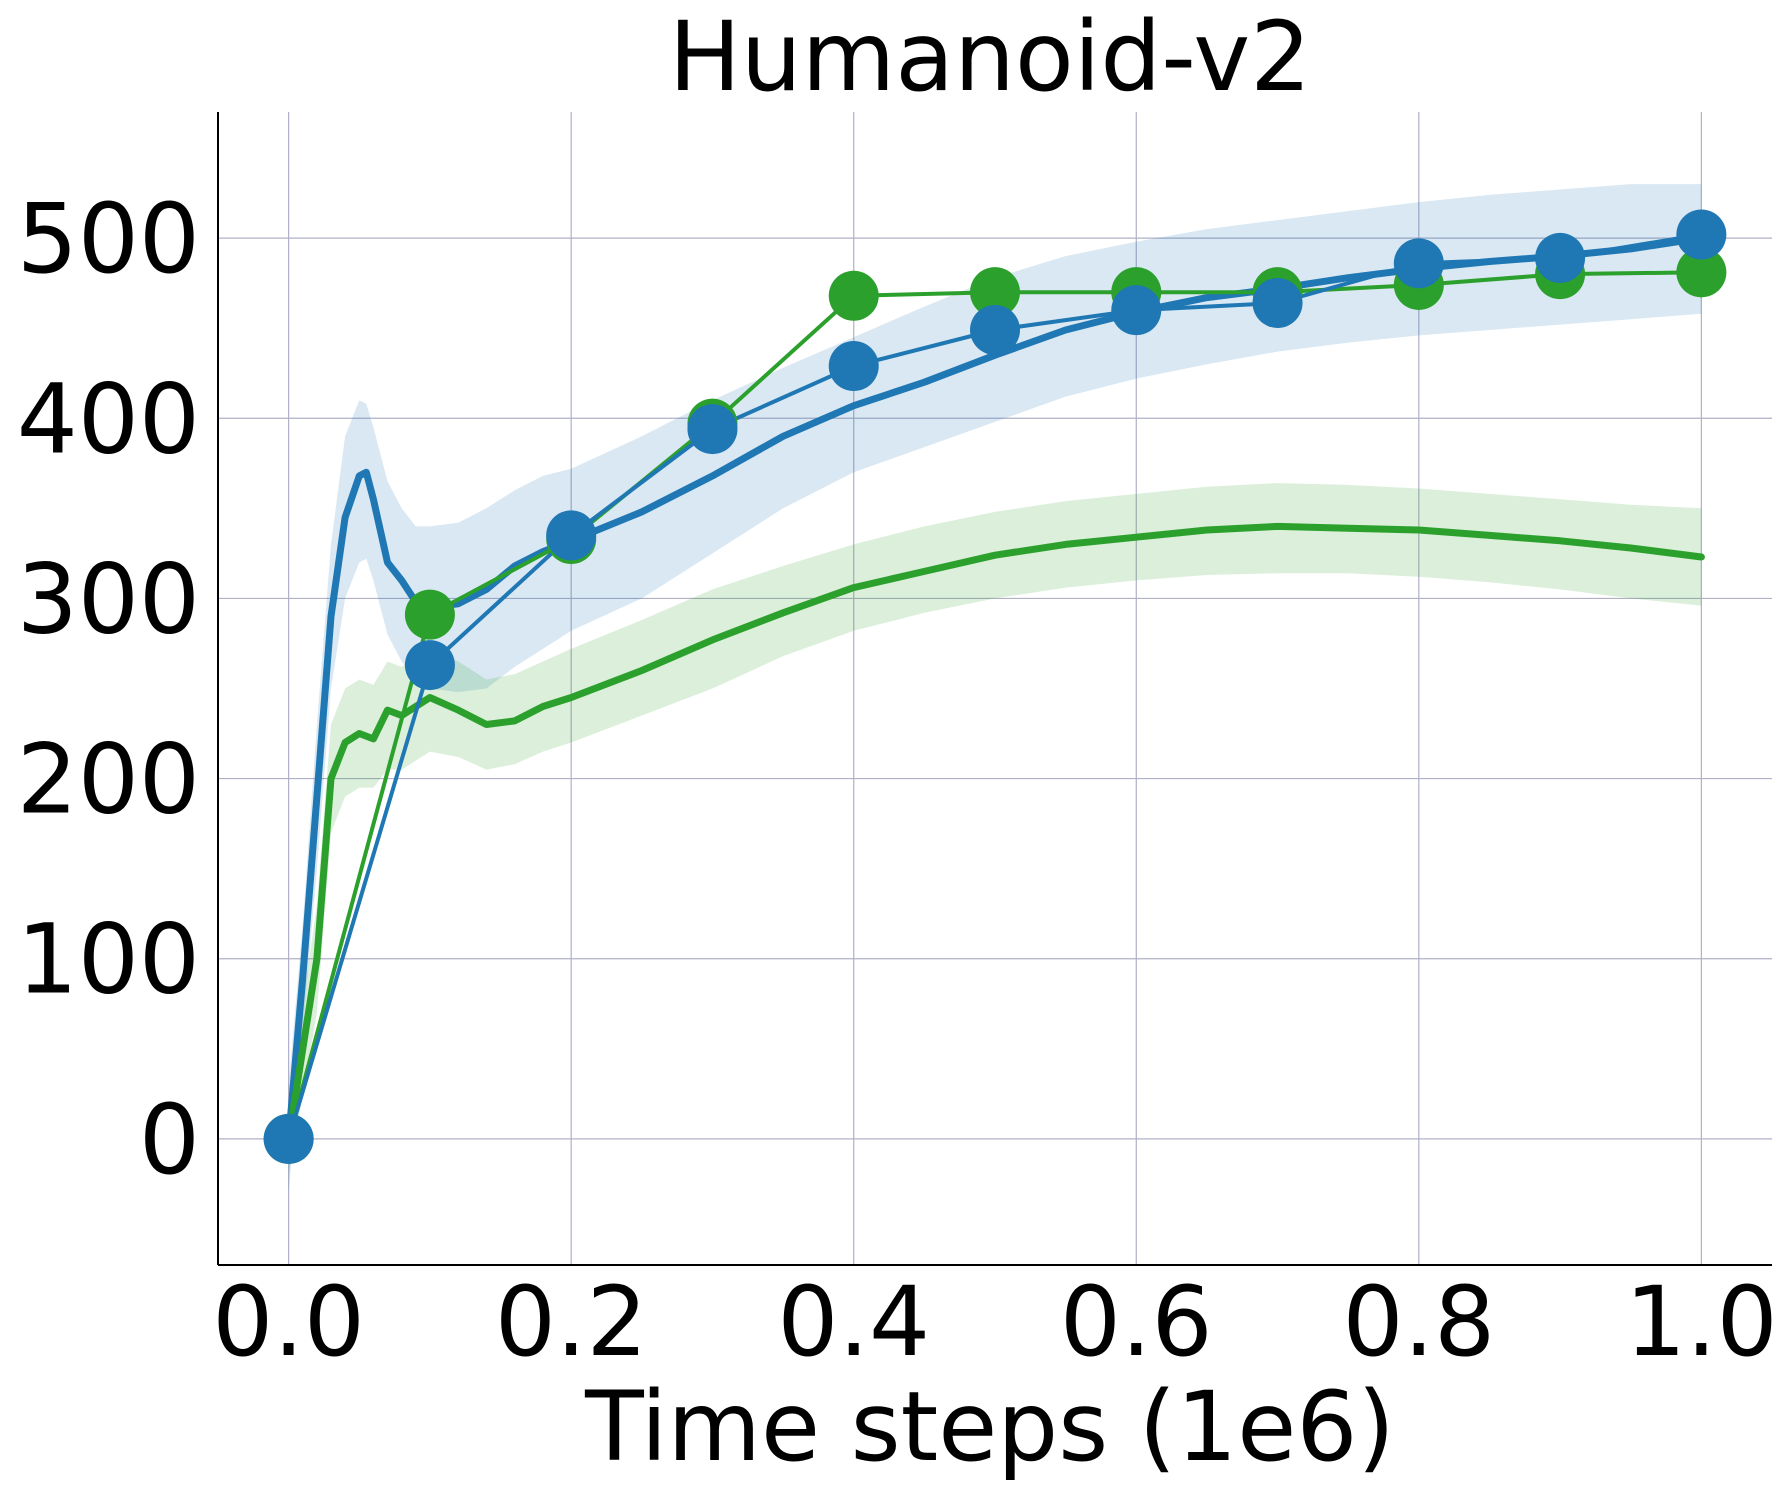  I want to click on y-tick-label: 200, so click(108, 780).